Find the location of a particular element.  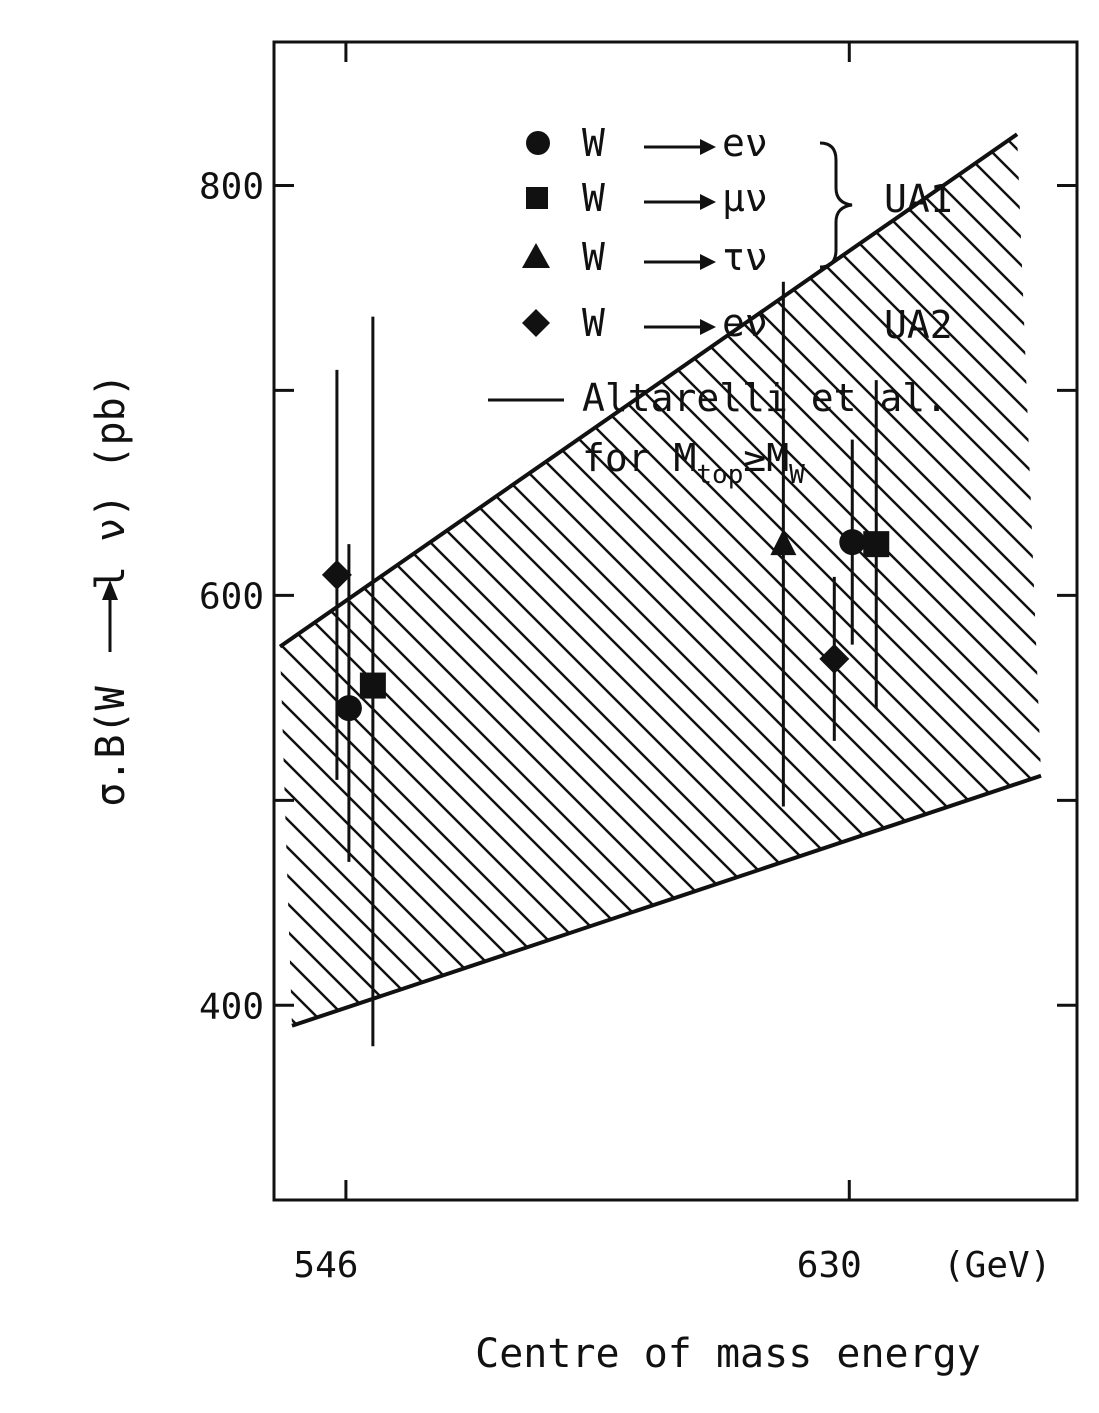

data-point-triangle is located at coordinates (783, 542).